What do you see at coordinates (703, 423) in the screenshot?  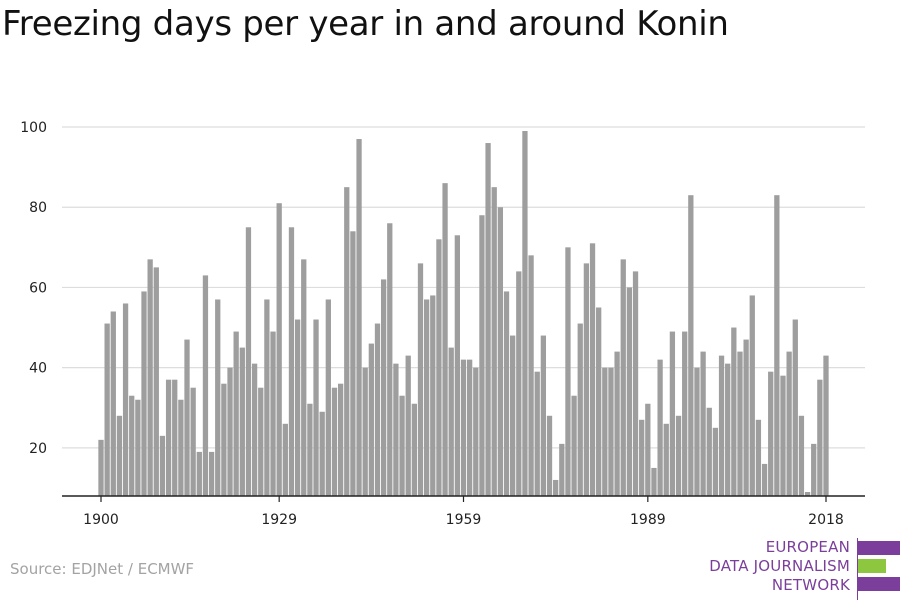 I see `bar-1998` at bounding box center [703, 423].